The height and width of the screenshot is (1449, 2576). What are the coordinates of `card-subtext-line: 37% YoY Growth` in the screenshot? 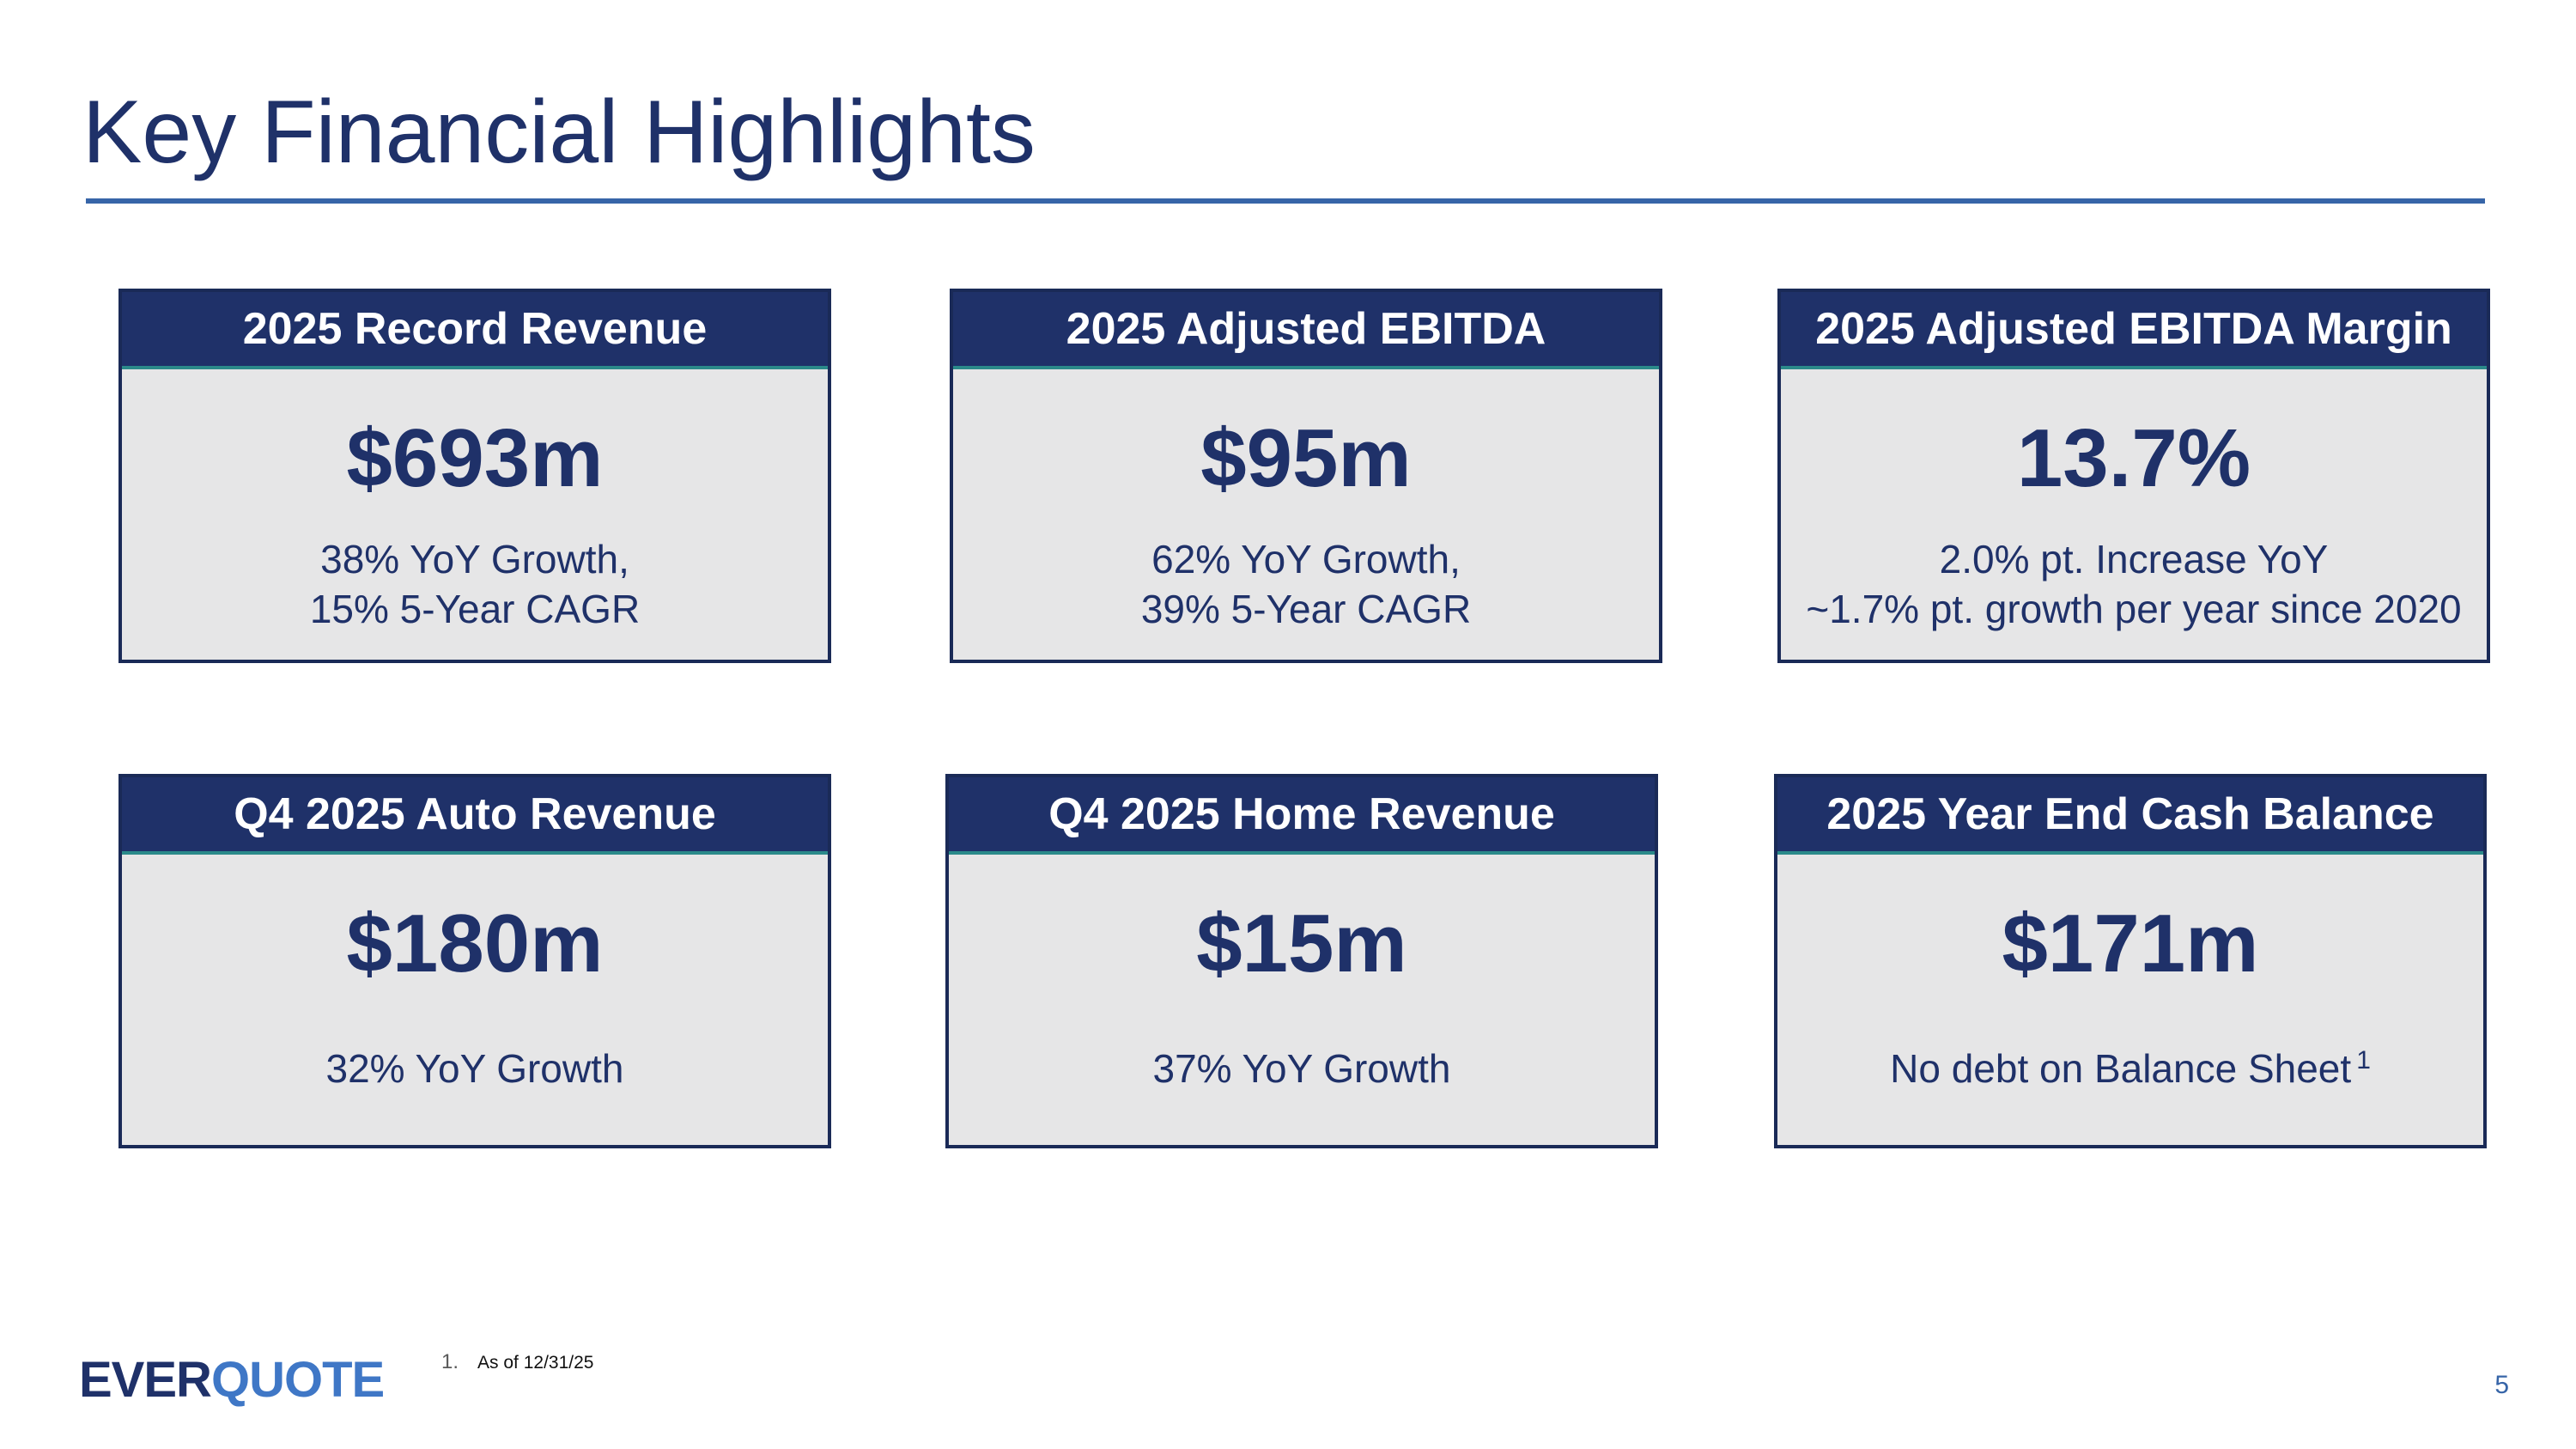 It's located at (1301, 1068).